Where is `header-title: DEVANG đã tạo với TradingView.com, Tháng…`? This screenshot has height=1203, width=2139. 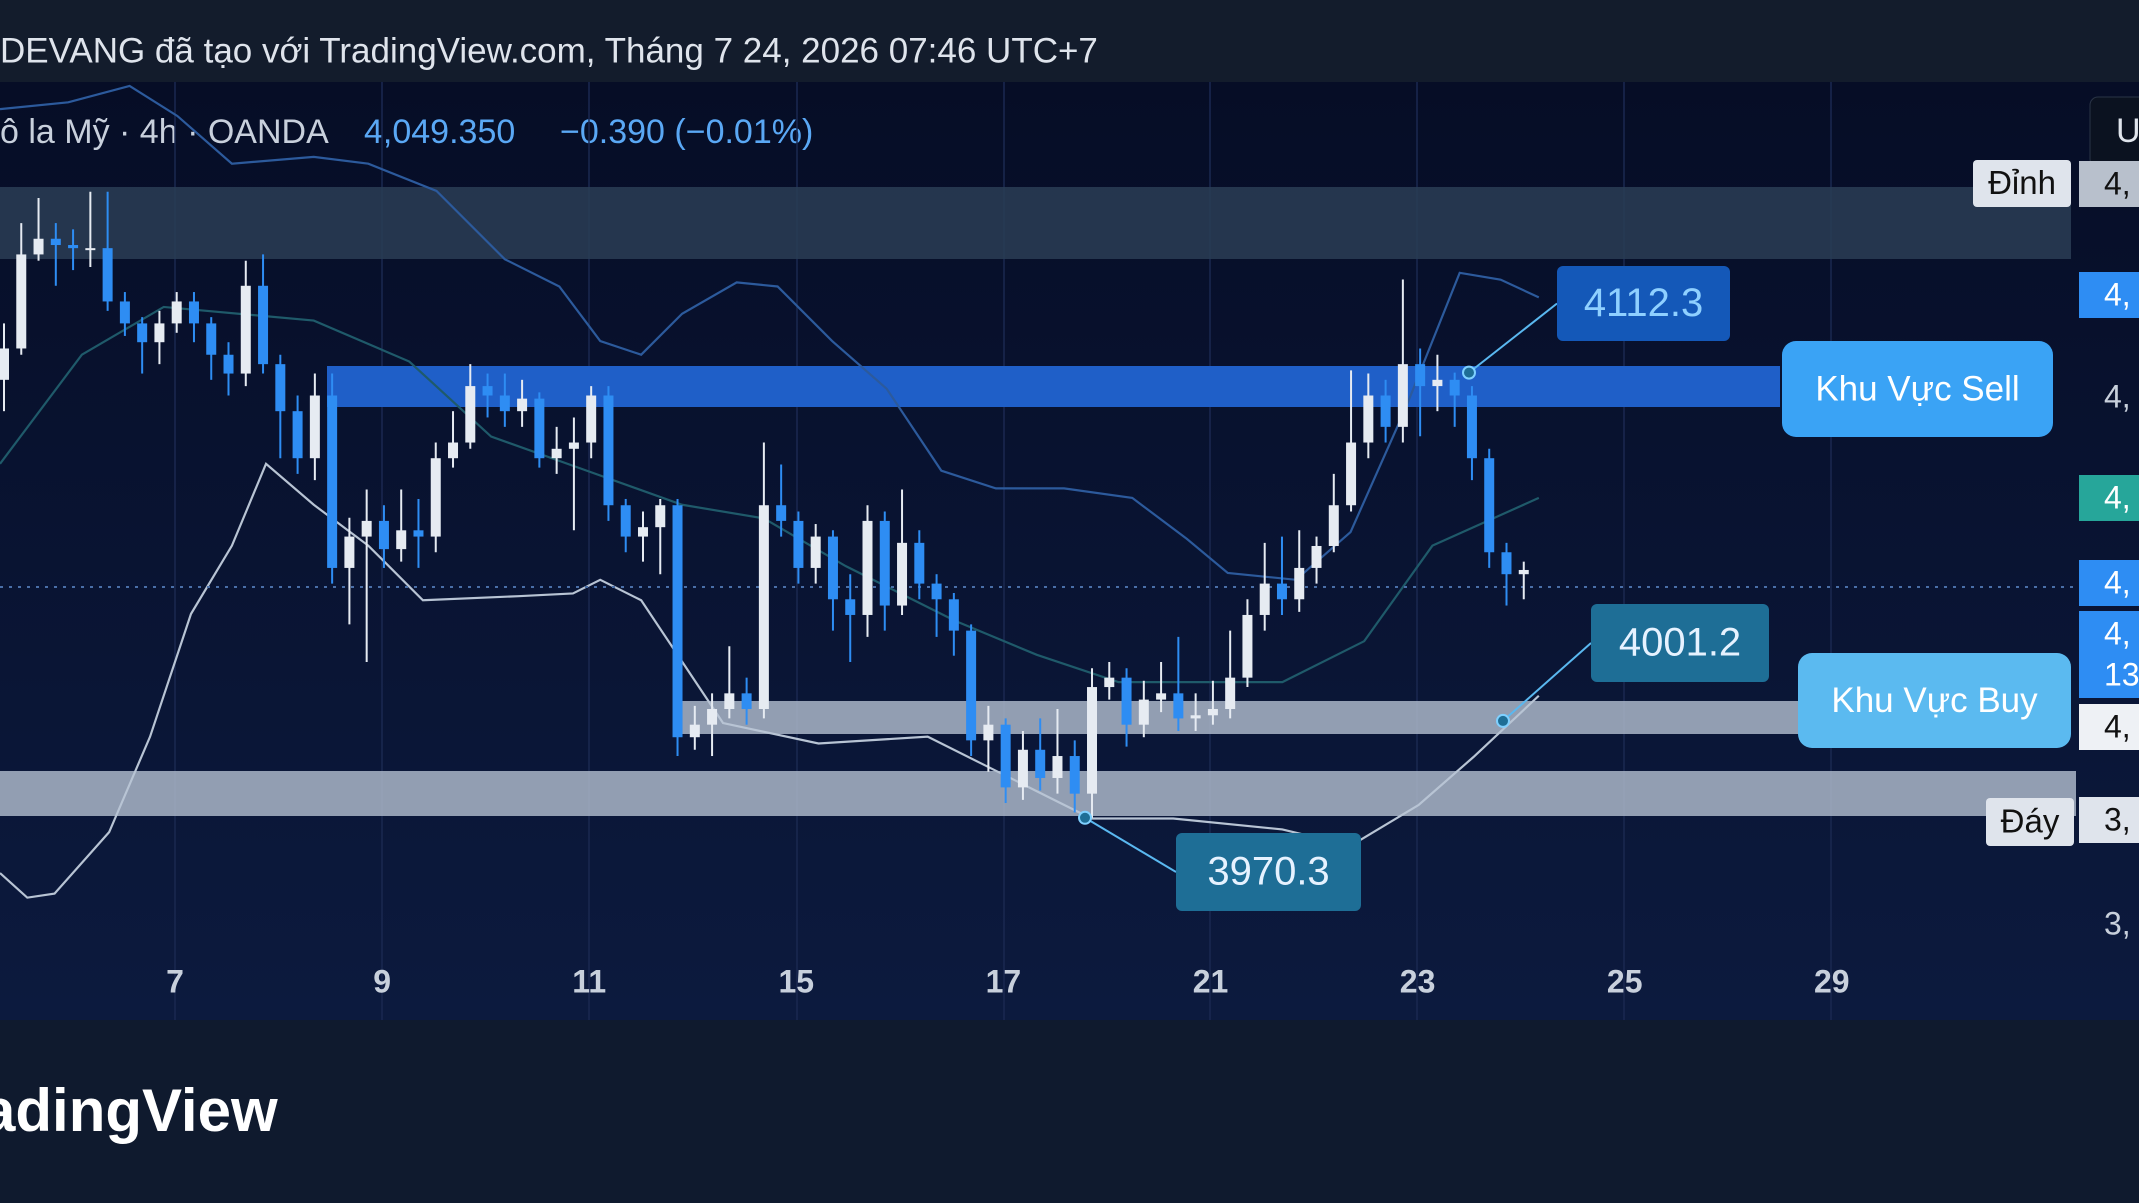 header-title: DEVANG đã tạo với TradingView.com, Tháng… is located at coordinates (549, 50).